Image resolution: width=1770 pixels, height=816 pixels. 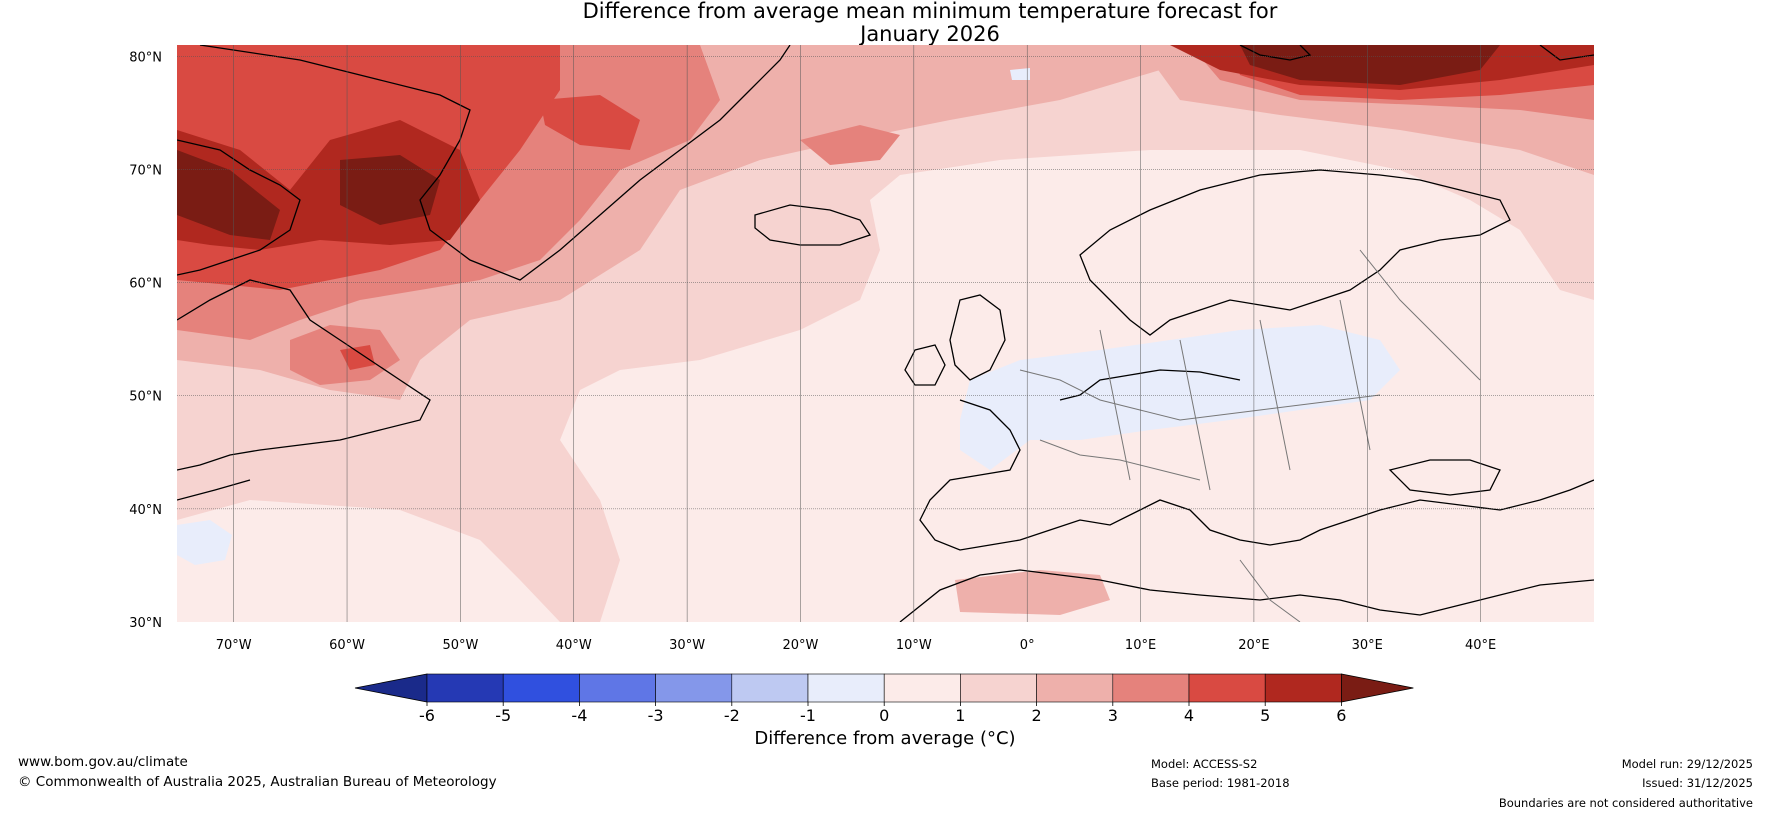 What do you see at coordinates (885, 738) in the screenshot?
I see `colorbar-label: Difference from average (°C)` at bounding box center [885, 738].